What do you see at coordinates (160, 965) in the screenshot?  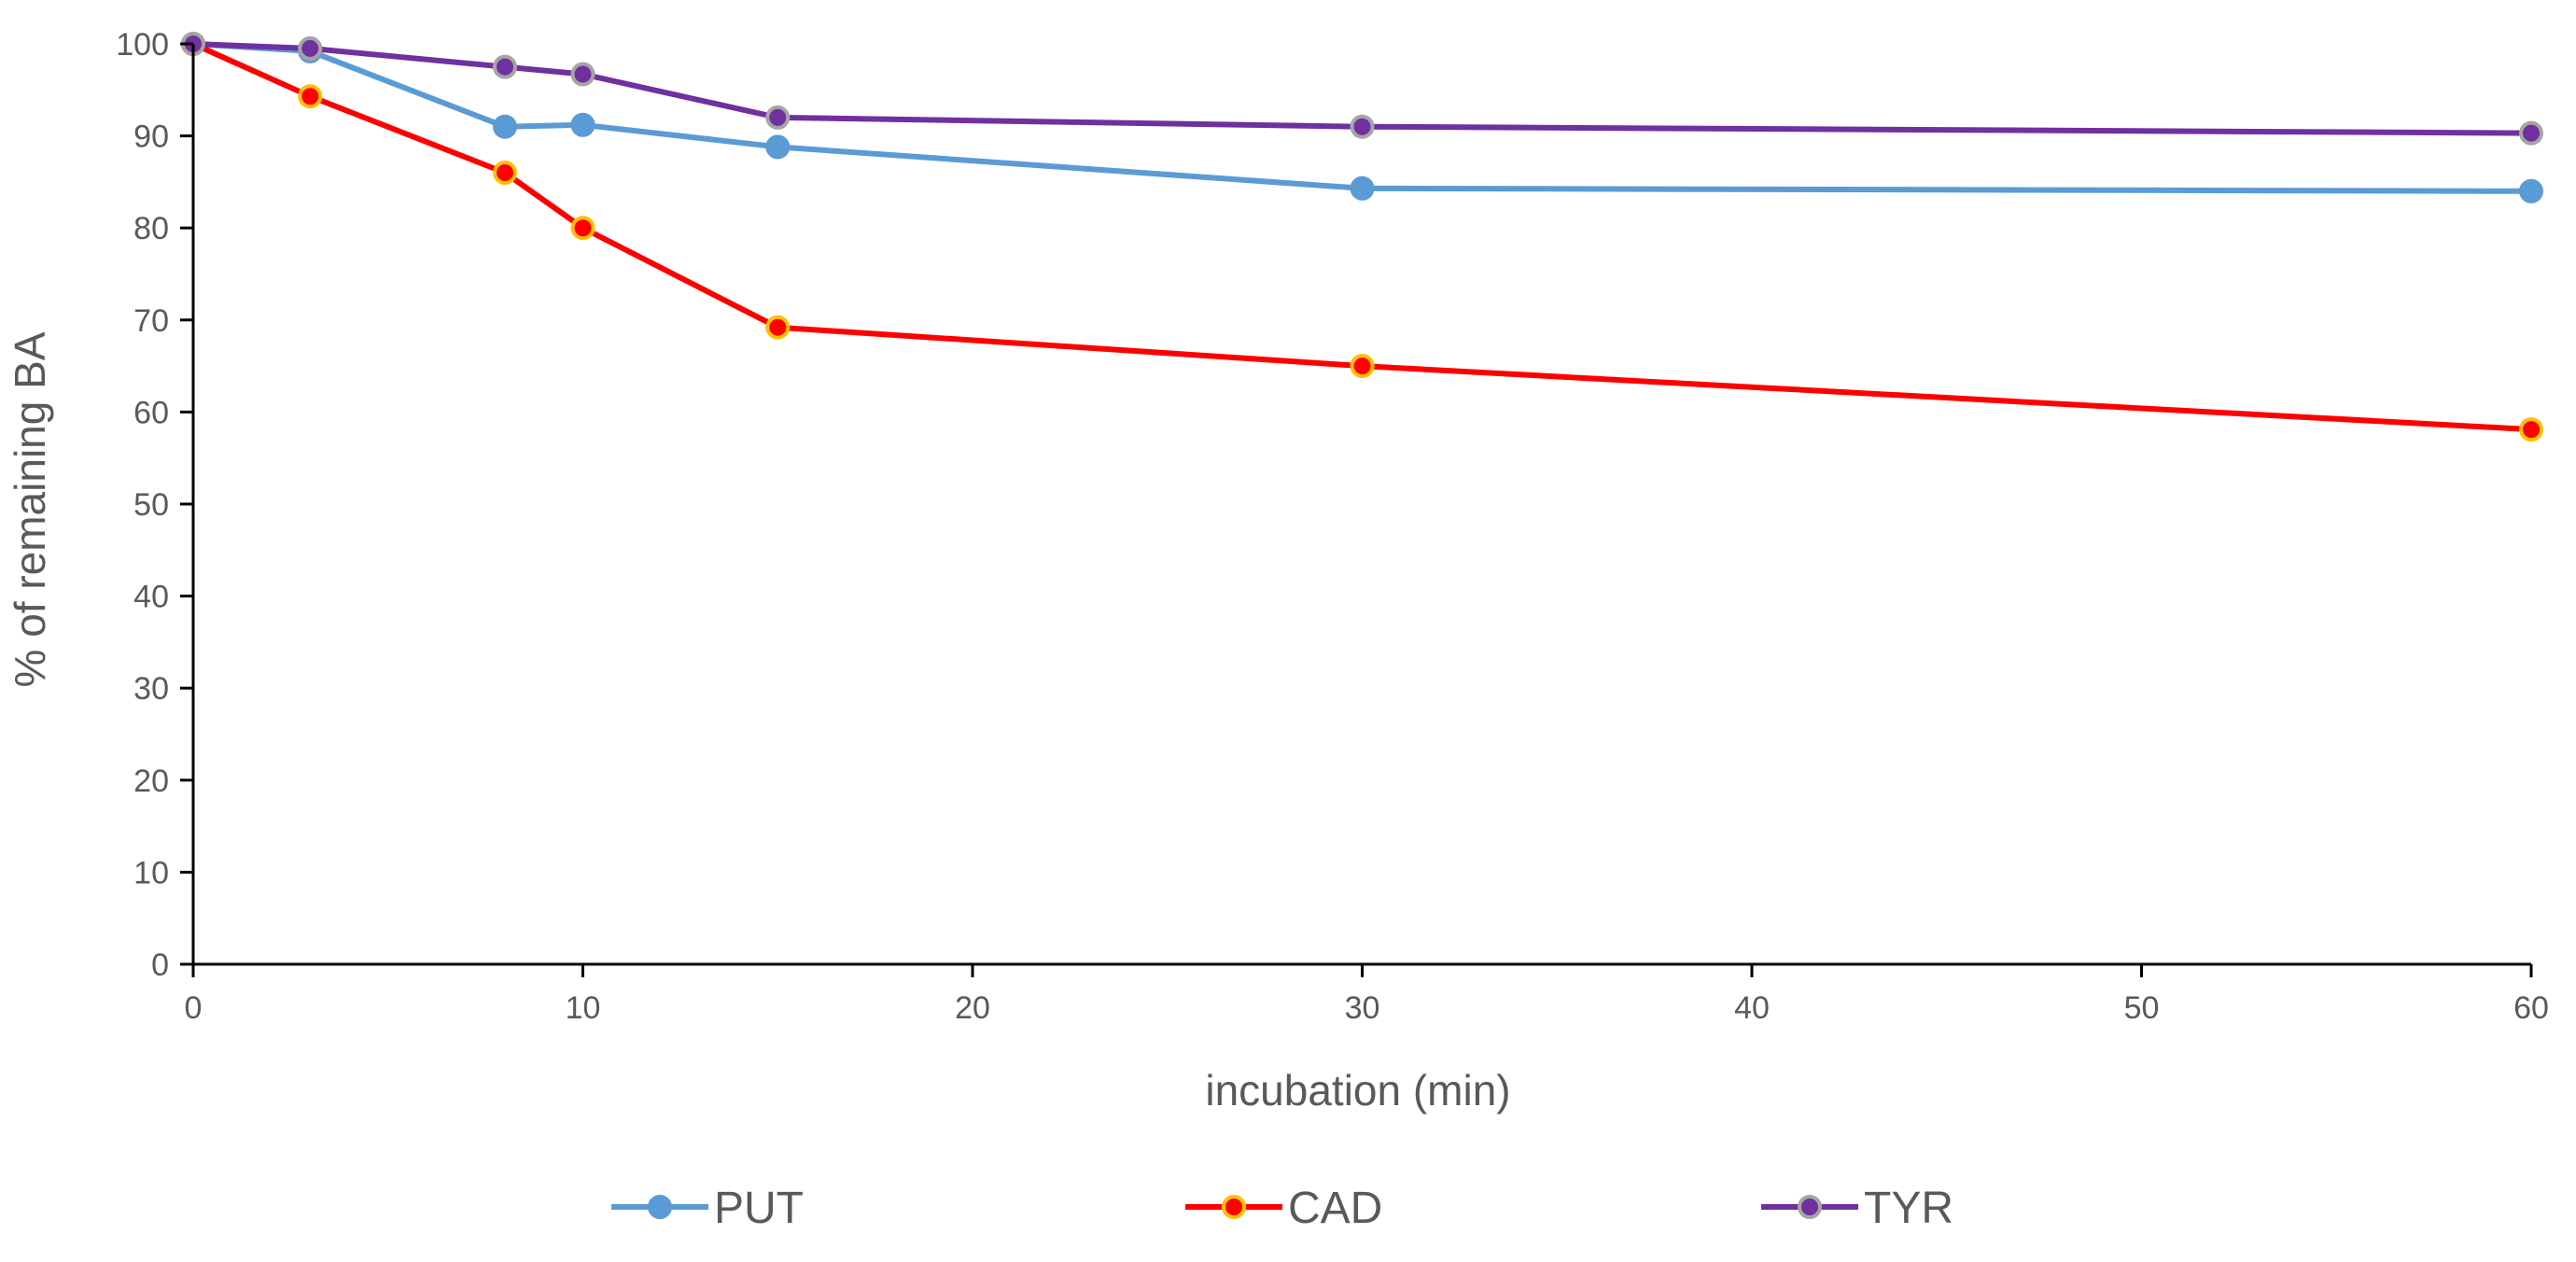 I see `y-tick-label: 0` at bounding box center [160, 965].